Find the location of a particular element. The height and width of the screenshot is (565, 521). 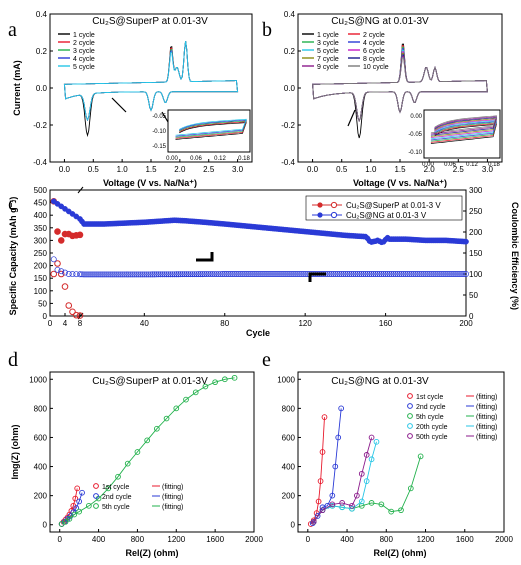

y-tick-label: -0.2 is located at coordinates (288, 125).